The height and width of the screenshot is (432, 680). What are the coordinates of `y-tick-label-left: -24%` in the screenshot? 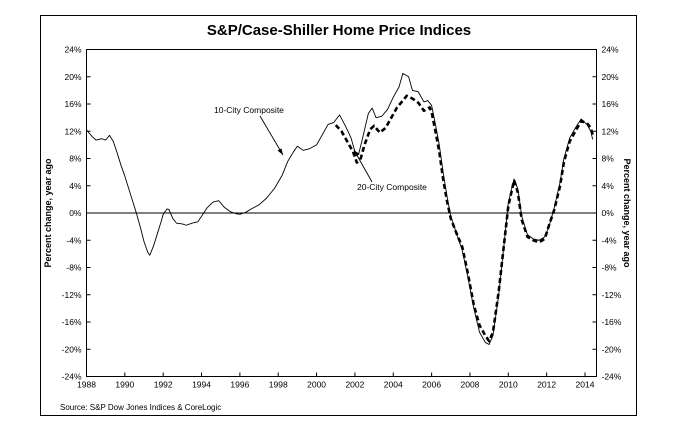 It's located at (72, 377).